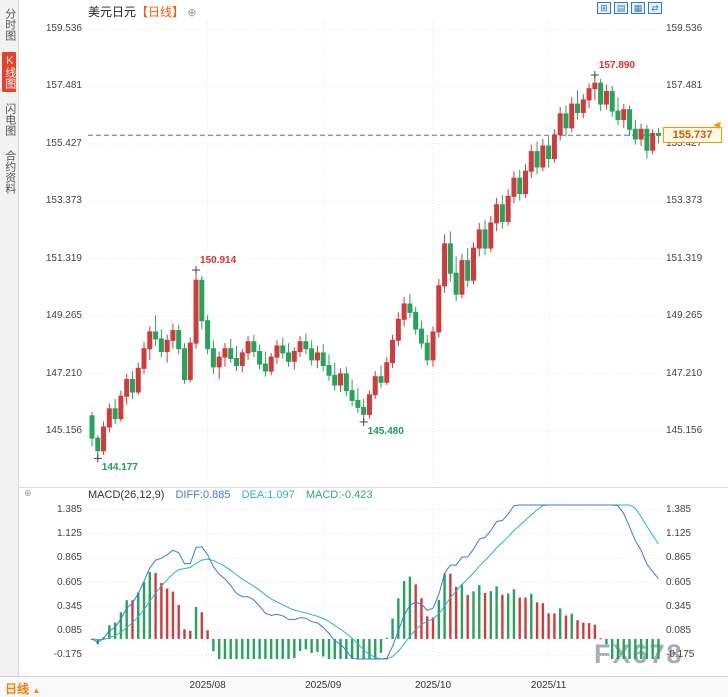 The width and height of the screenshot is (728, 697). I want to click on x-axis-month-label: 2025/10, so click(433, 685).